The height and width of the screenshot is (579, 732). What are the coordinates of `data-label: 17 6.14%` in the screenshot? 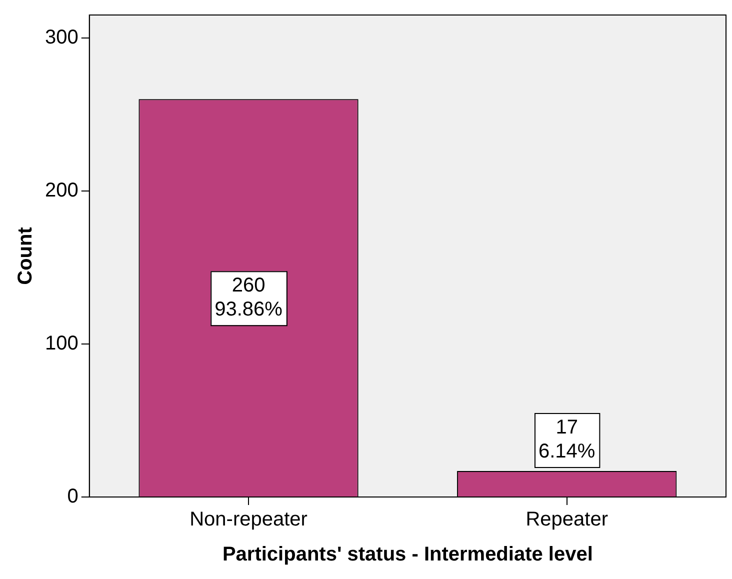 It's located at (567, 439).